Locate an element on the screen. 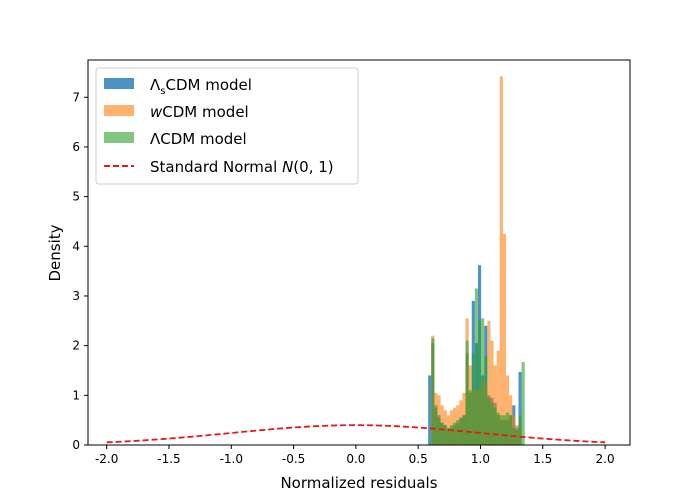  legend-frame is located at coordinates (227, 126).